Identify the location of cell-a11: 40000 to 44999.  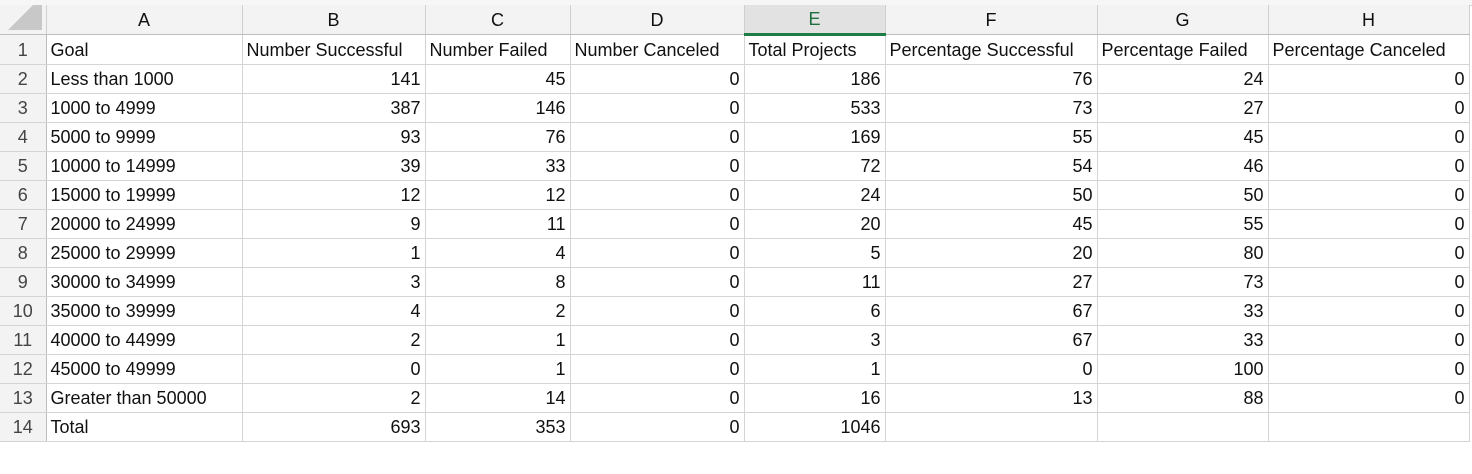
(144, 340).